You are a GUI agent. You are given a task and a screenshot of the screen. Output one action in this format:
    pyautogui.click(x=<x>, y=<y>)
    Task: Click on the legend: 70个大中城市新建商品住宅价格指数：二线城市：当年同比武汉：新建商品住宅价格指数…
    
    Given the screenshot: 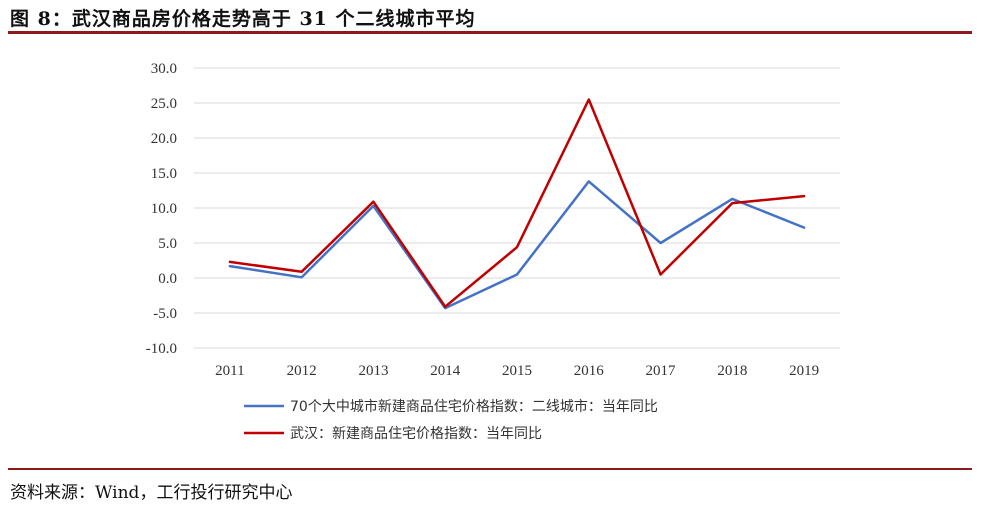 What is the action you would take?
    pyautogui.click(x=451, y=420)
    